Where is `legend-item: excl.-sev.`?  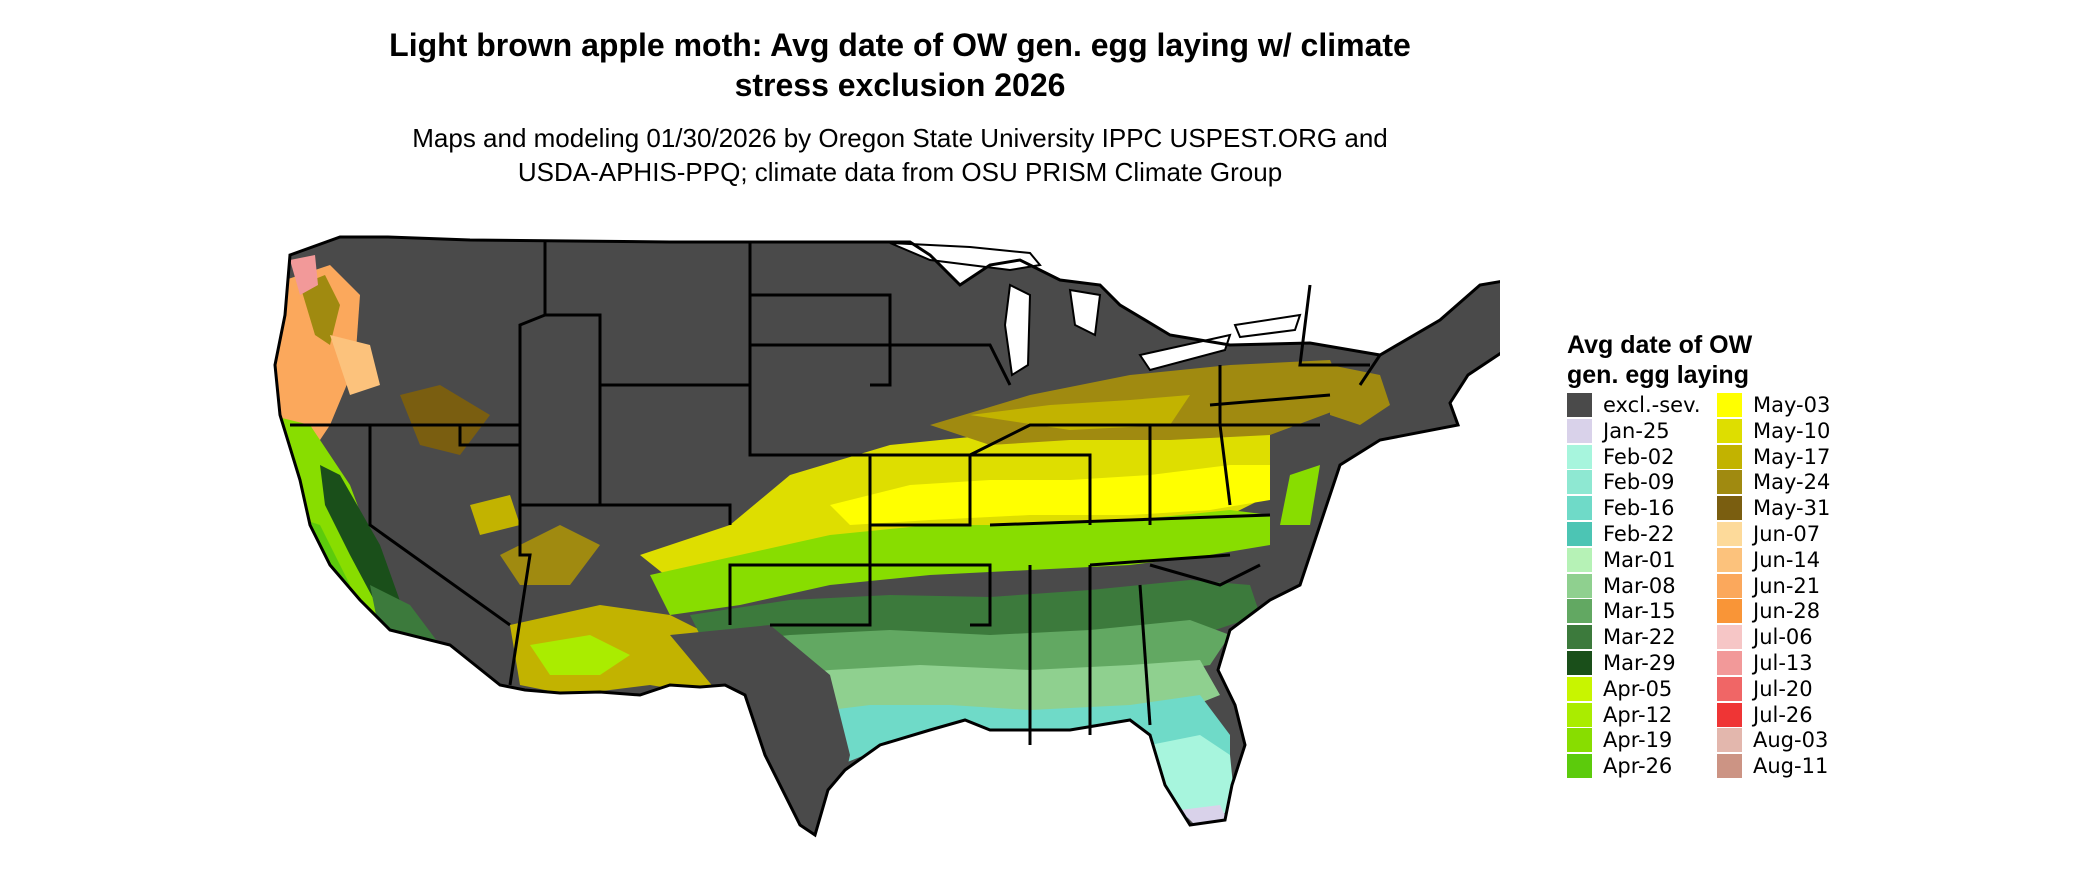
legend-item: excl.-sev. is located at coordinates (1637, 405).